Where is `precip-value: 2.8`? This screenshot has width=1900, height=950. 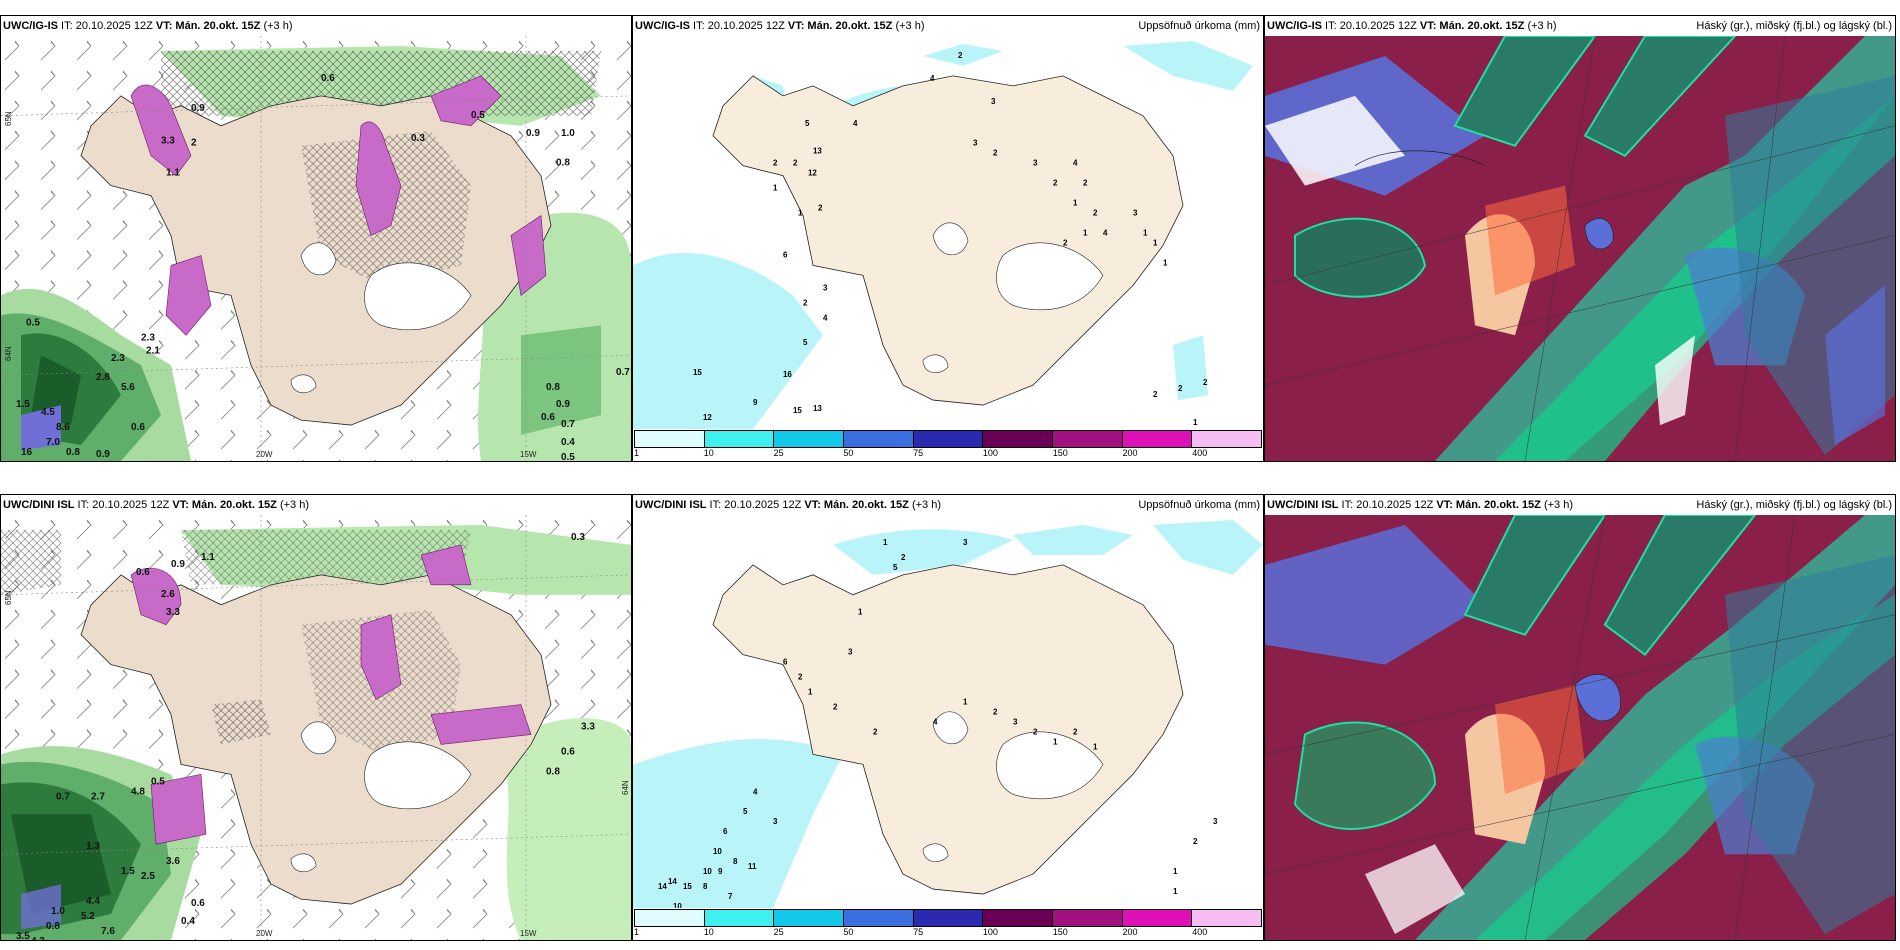 precip-value: 2.8 is located at coordinates (103, 377).